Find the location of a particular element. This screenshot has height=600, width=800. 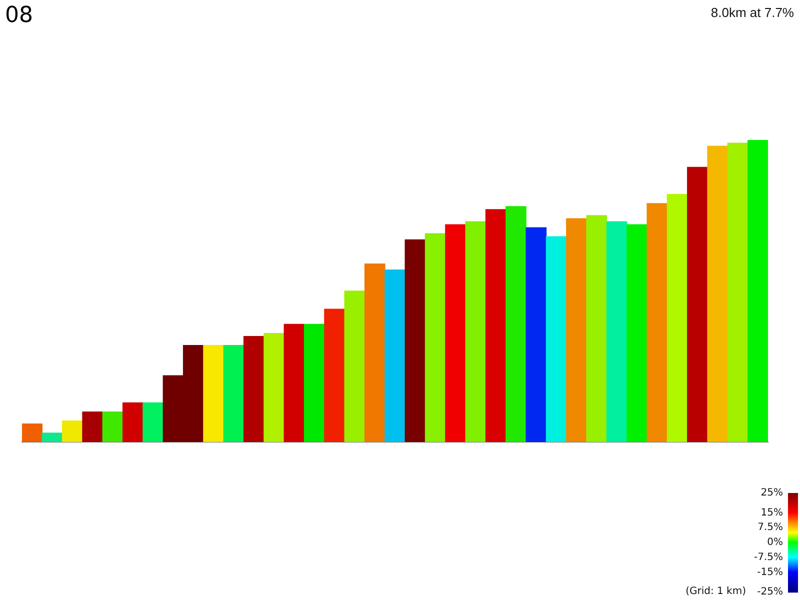

color-bar-label: -15% is located at coordinates (770, 572).